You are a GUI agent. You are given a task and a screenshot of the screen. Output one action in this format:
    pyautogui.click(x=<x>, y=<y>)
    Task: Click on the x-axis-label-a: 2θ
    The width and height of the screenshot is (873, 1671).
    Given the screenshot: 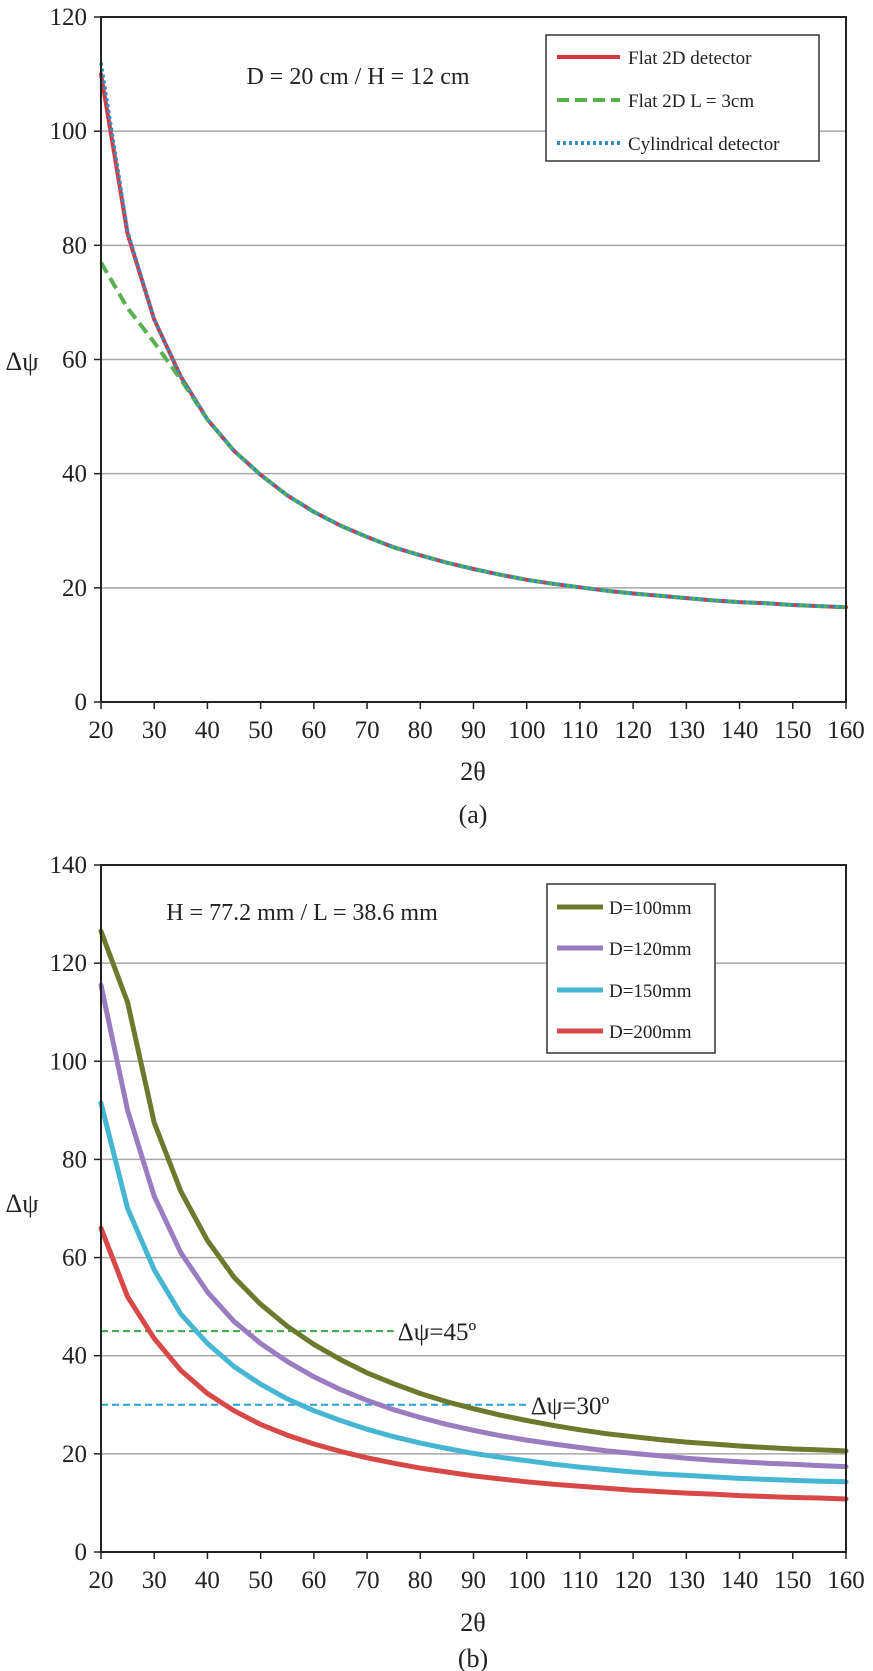 What is the action you would take?
    pyautogui.click(x=472, y=771)
    